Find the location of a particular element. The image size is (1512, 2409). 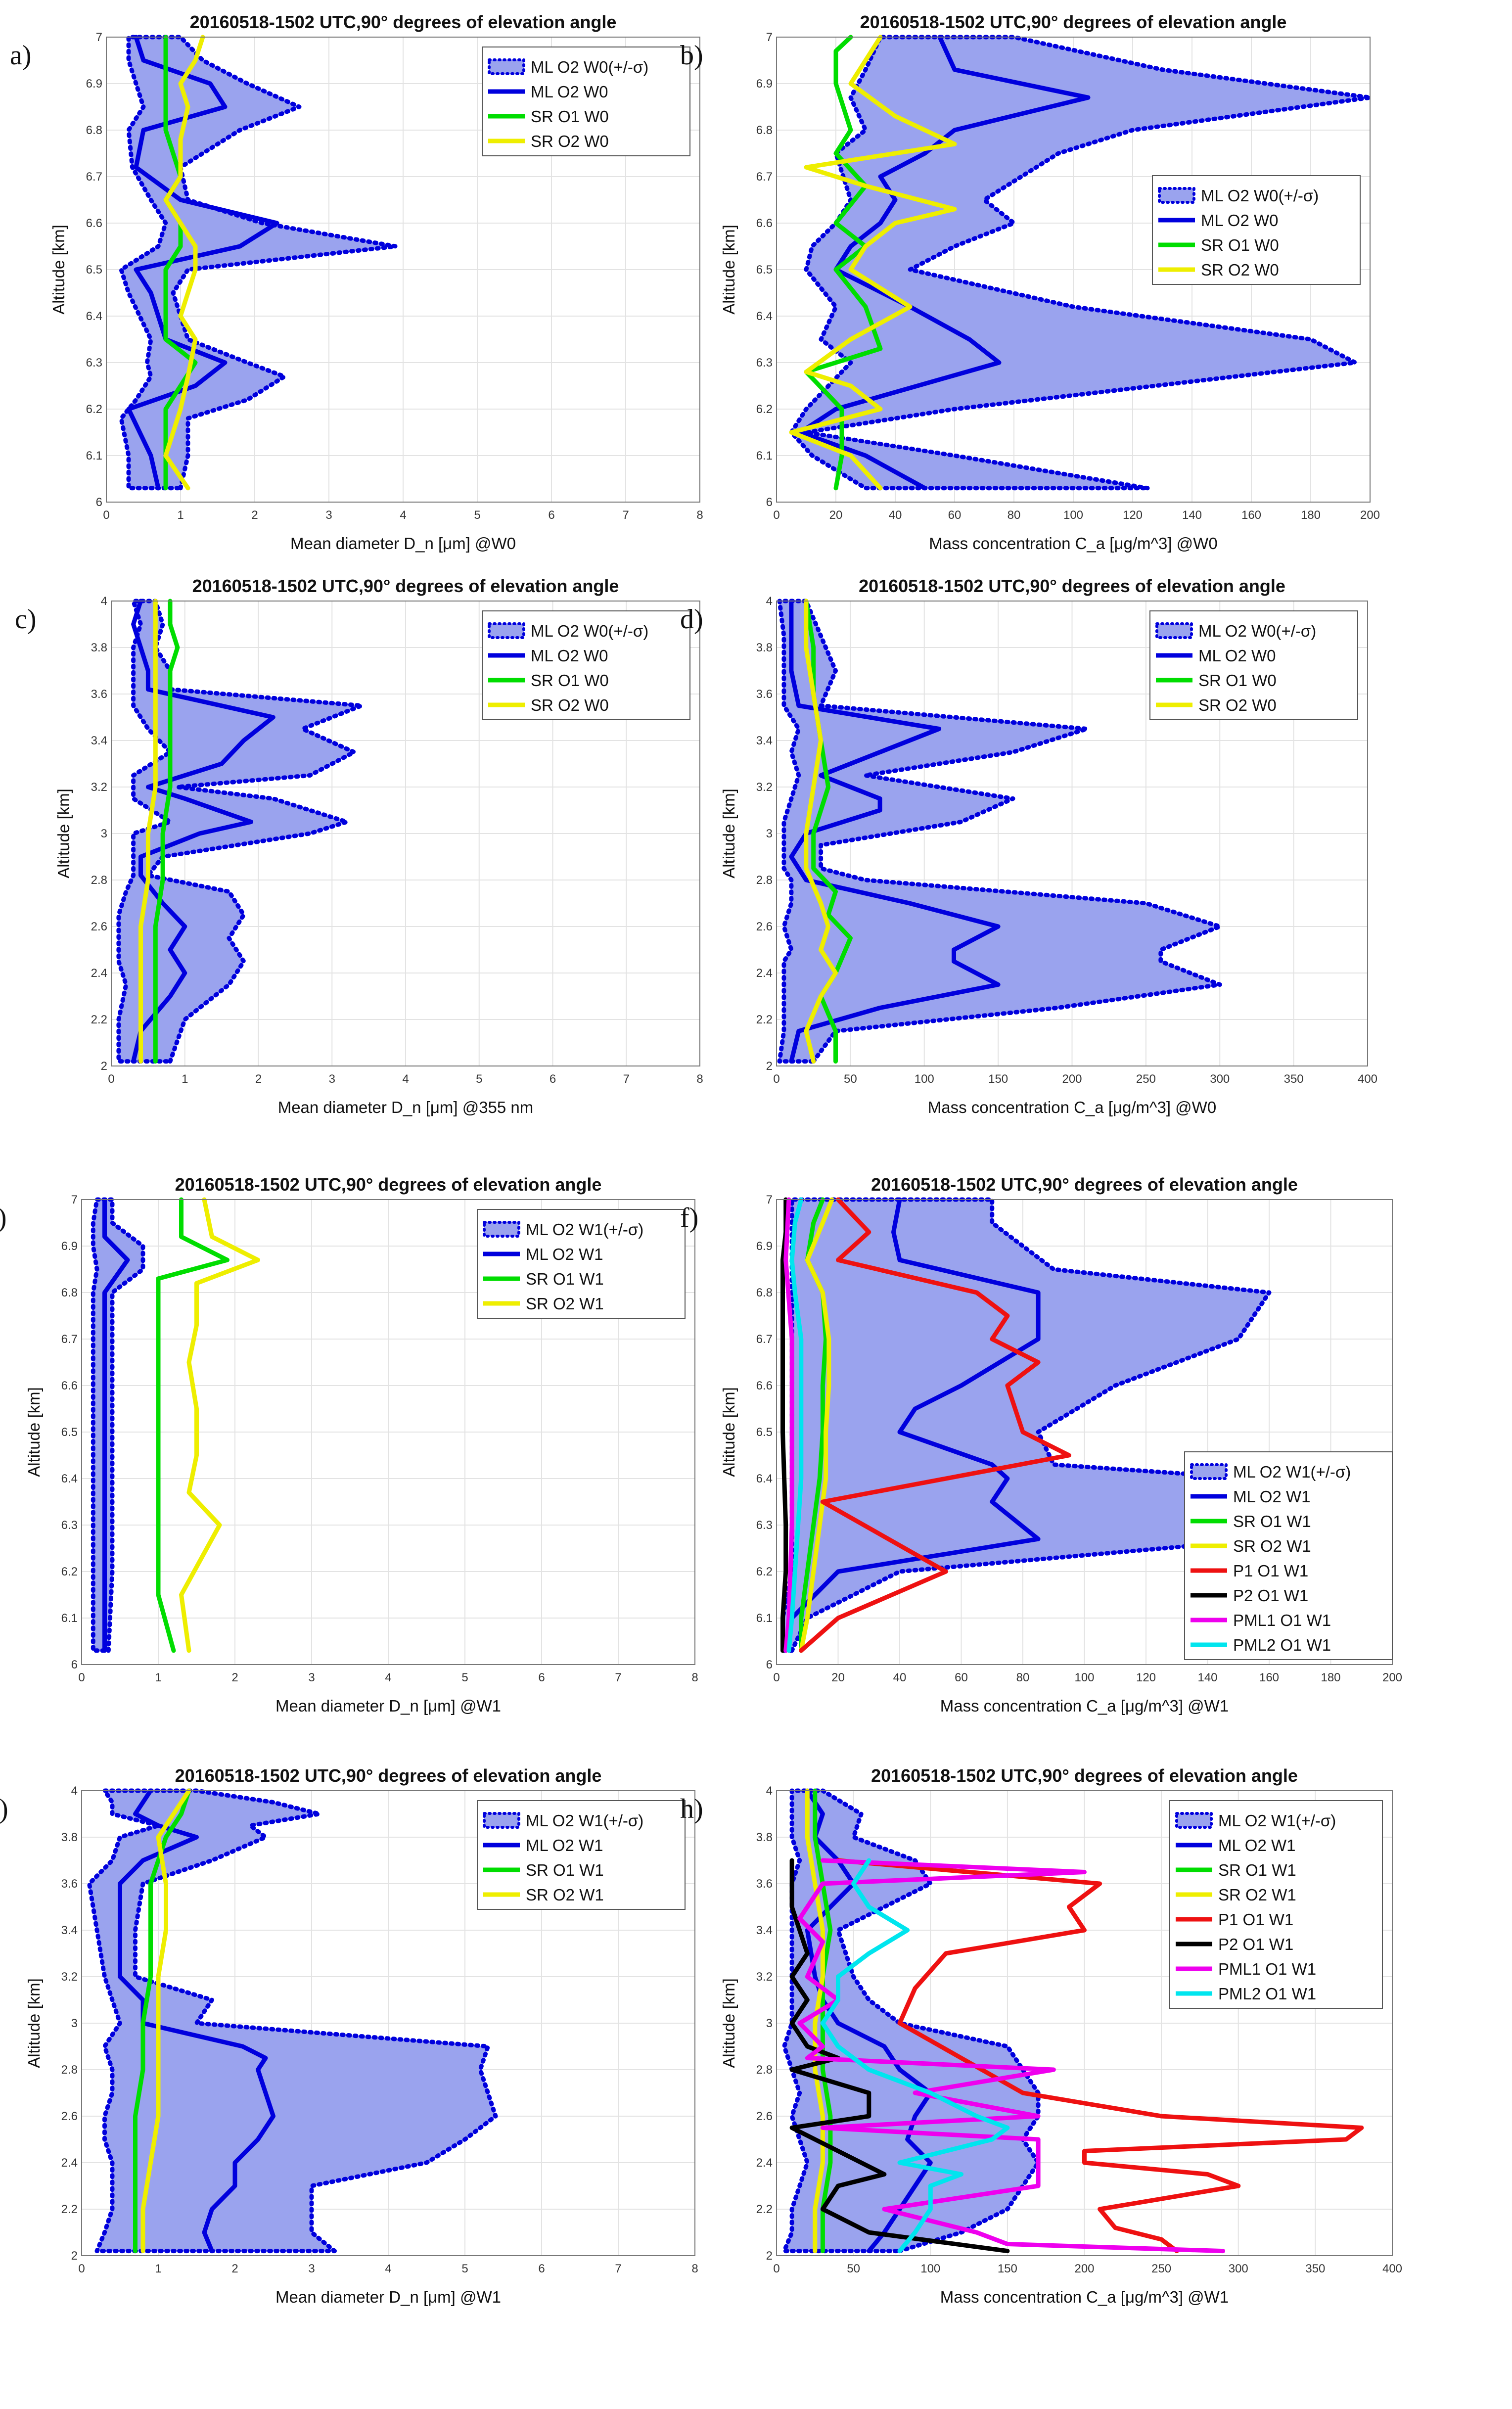

y-tick-label: 3.2 is located at coordinates (69, 1977).